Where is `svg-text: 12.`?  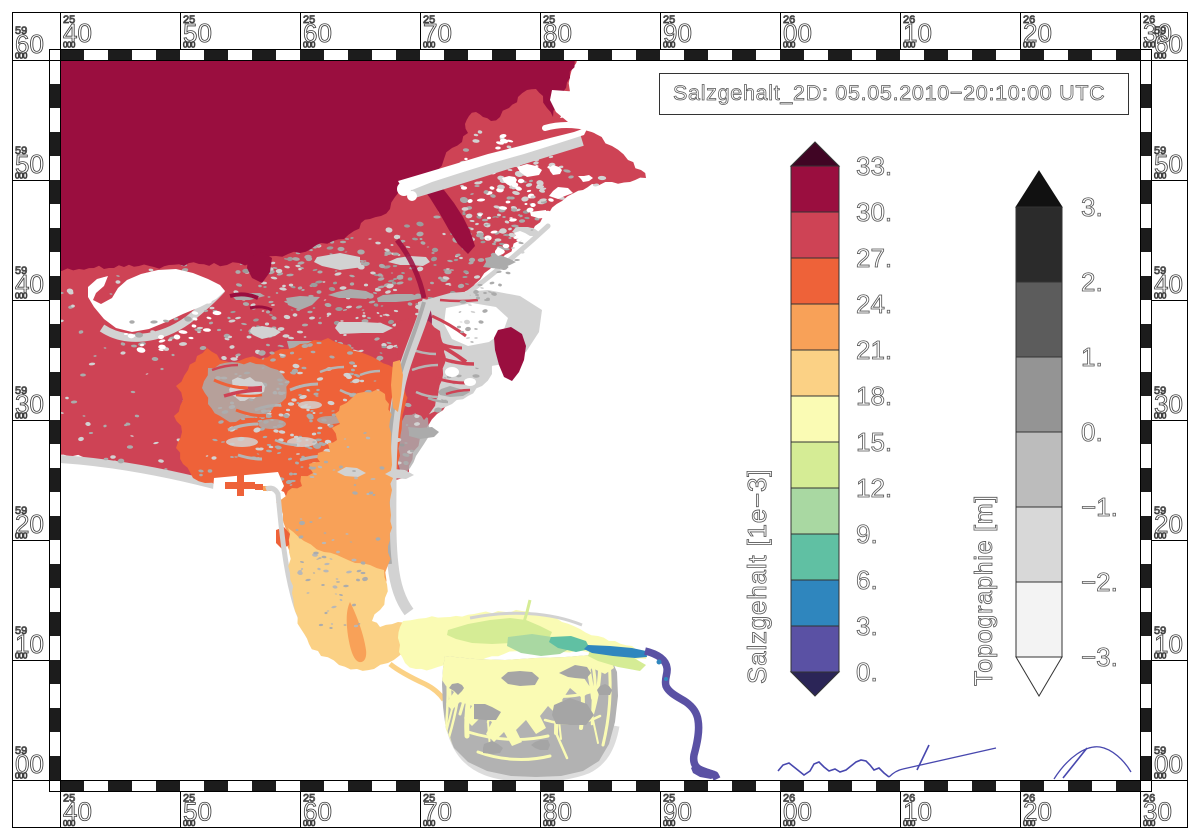
svg-text: 12. is located at coordinates (874, 488).